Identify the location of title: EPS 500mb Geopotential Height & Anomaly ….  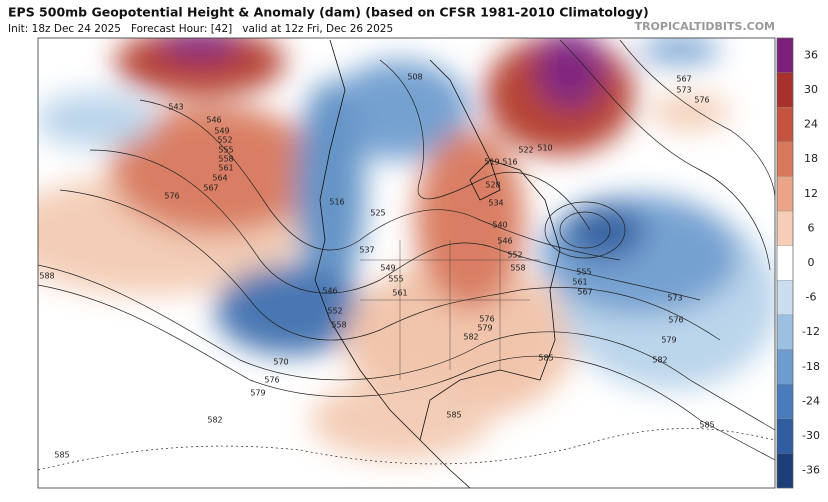
(328, 12).